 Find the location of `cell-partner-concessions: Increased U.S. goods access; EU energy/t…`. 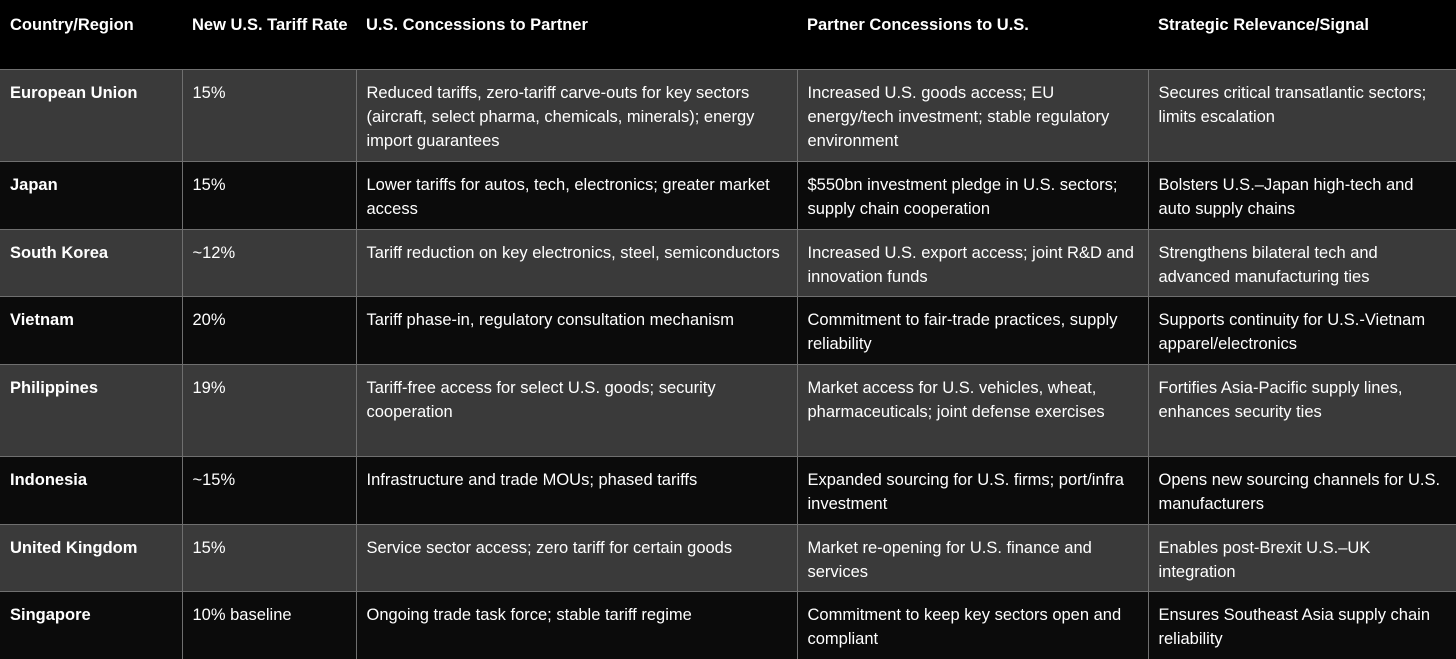

cell-partner-concessions: Increased U.S. goods access; EU energy/t… is located at coordinates (973, 115).